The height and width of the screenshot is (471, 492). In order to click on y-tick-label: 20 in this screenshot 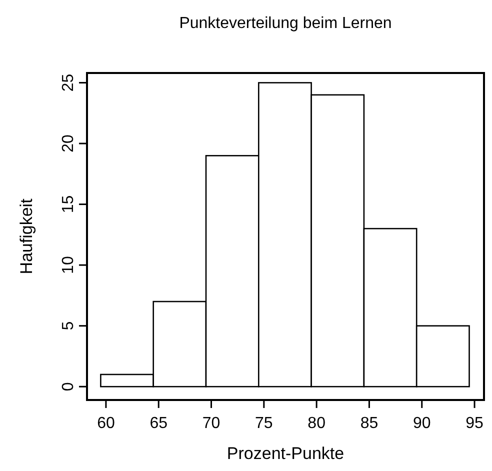, I will do `click(68, 143)`.